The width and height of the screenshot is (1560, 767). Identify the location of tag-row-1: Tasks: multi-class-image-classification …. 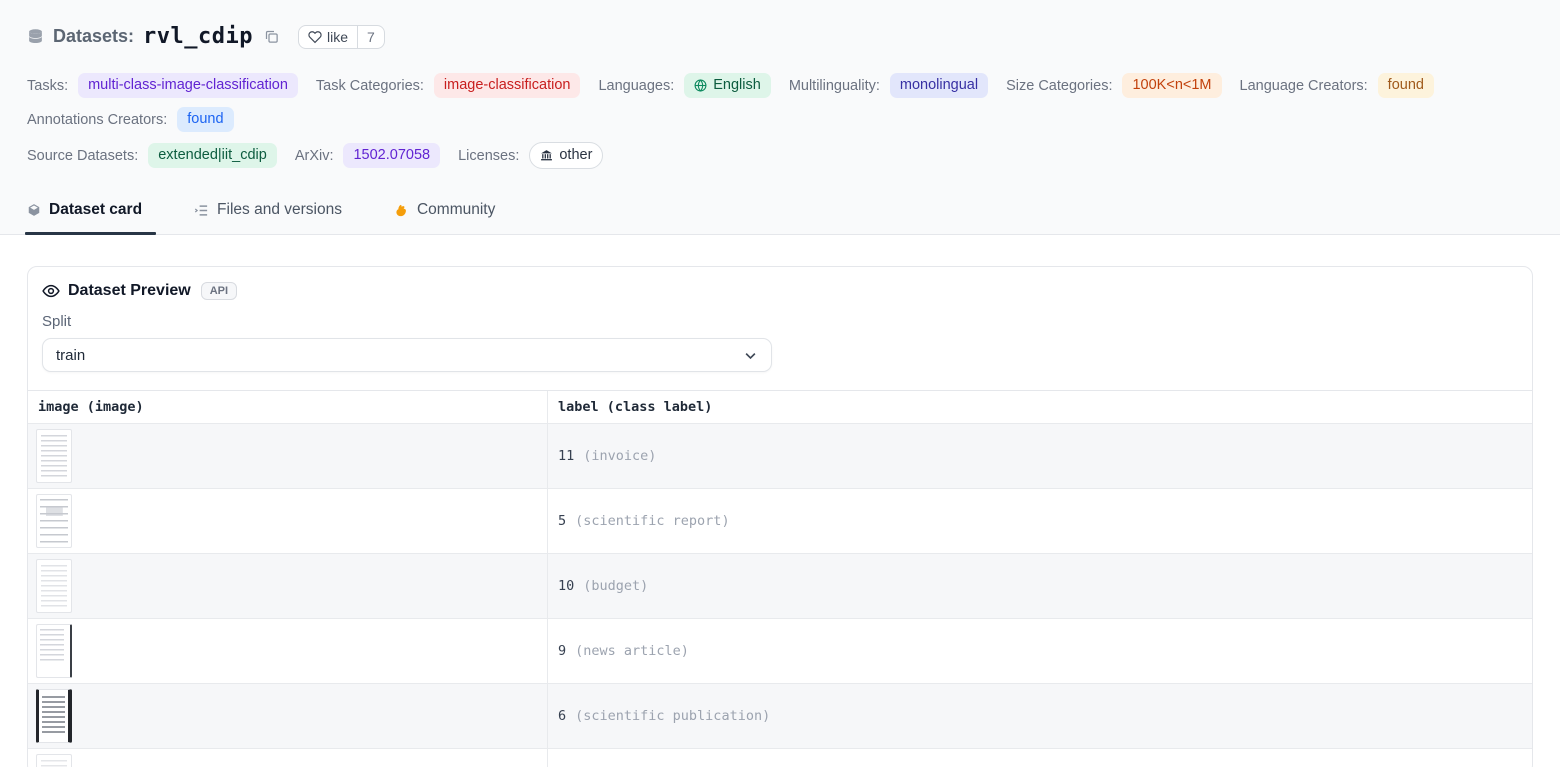
(780, 102).